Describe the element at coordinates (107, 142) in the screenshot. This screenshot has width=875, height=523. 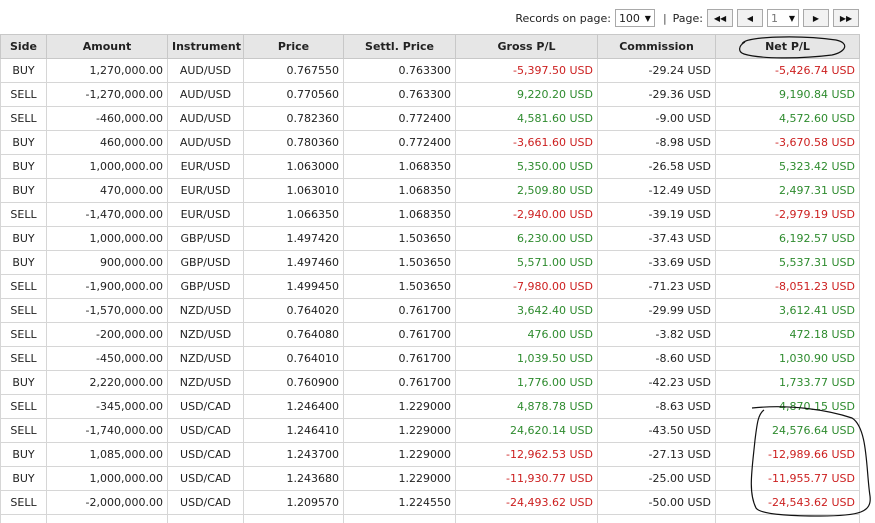
I see `cell-amount: 460,000.00` at that location.